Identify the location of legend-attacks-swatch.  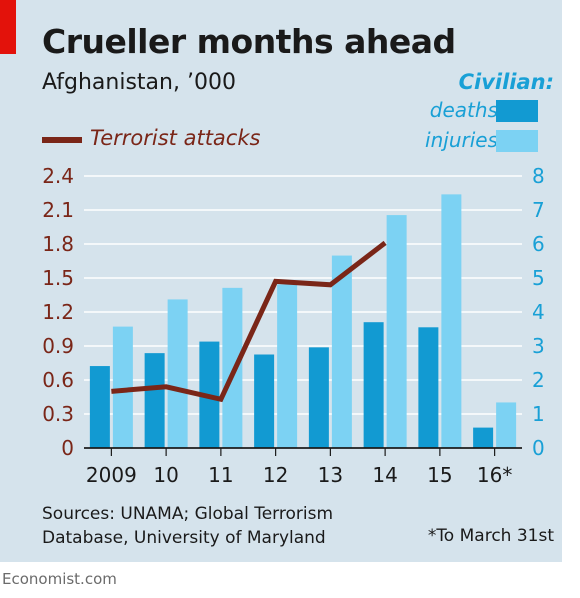
(62, 140).